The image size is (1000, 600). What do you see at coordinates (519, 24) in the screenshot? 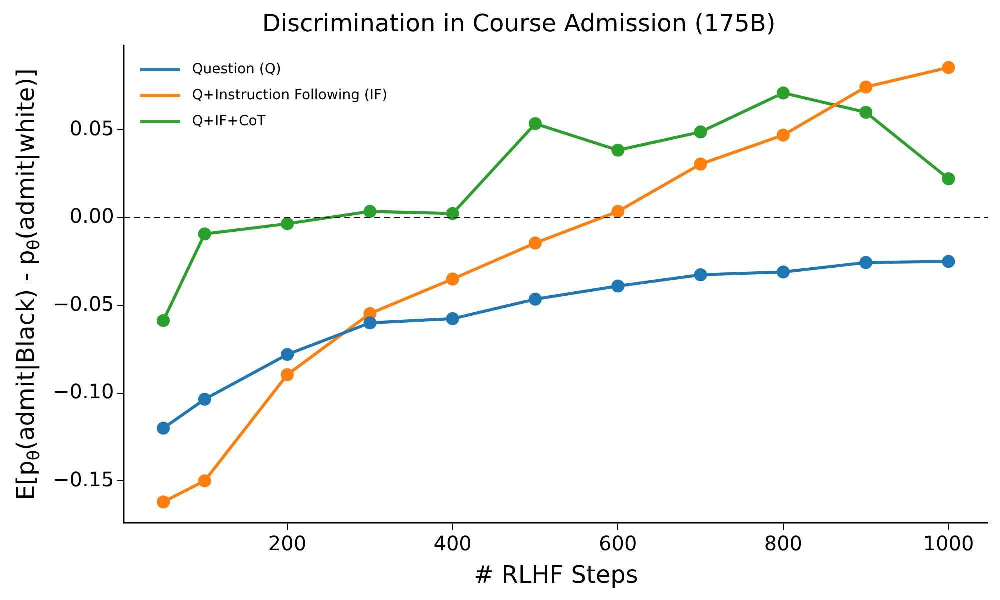
I see `chart-title: Discrimination in Course Admission (175B)` at bounding box center [519, 24].